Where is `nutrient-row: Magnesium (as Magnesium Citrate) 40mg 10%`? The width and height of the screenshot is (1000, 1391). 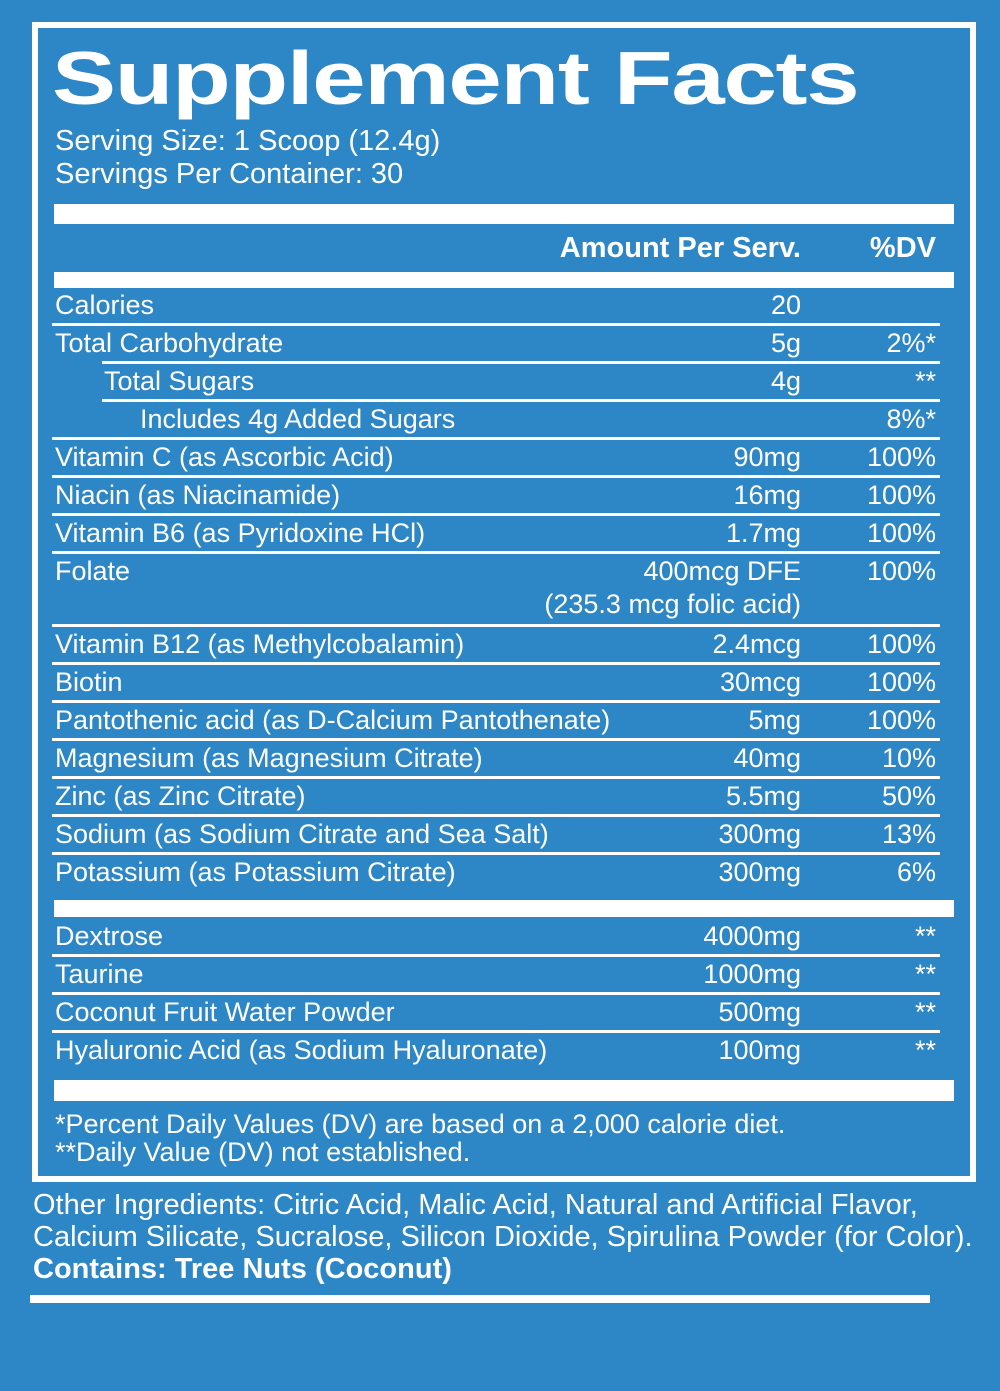 nutrient-row: Magnesium (as Magnesium Citrate) 40mg 10% is located at coordinates (504, 758).